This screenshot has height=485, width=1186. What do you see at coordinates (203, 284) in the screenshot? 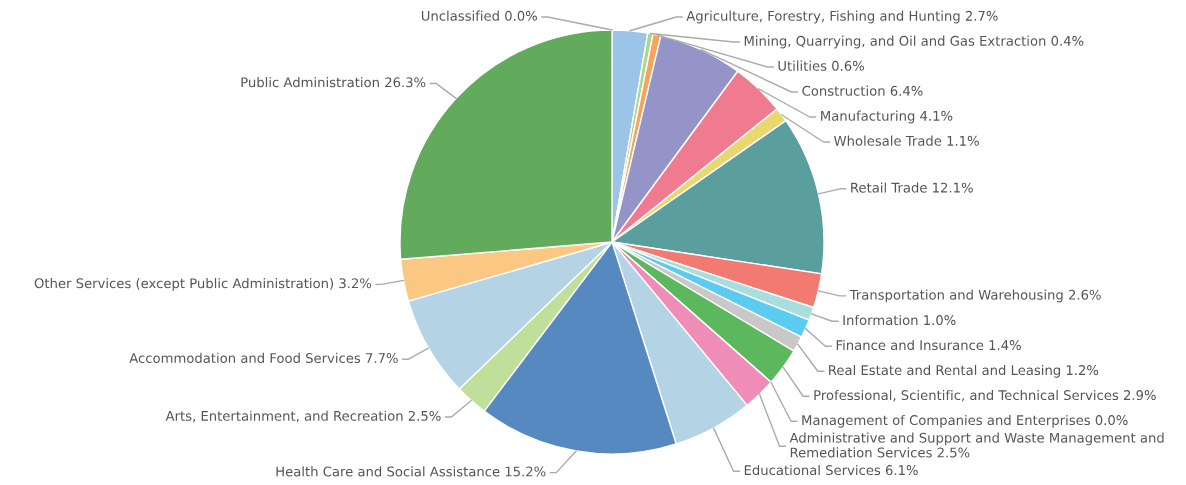
I see `slice-label: Other Services (except Public Administration) 3.2%` at bounding box center [203, 284].